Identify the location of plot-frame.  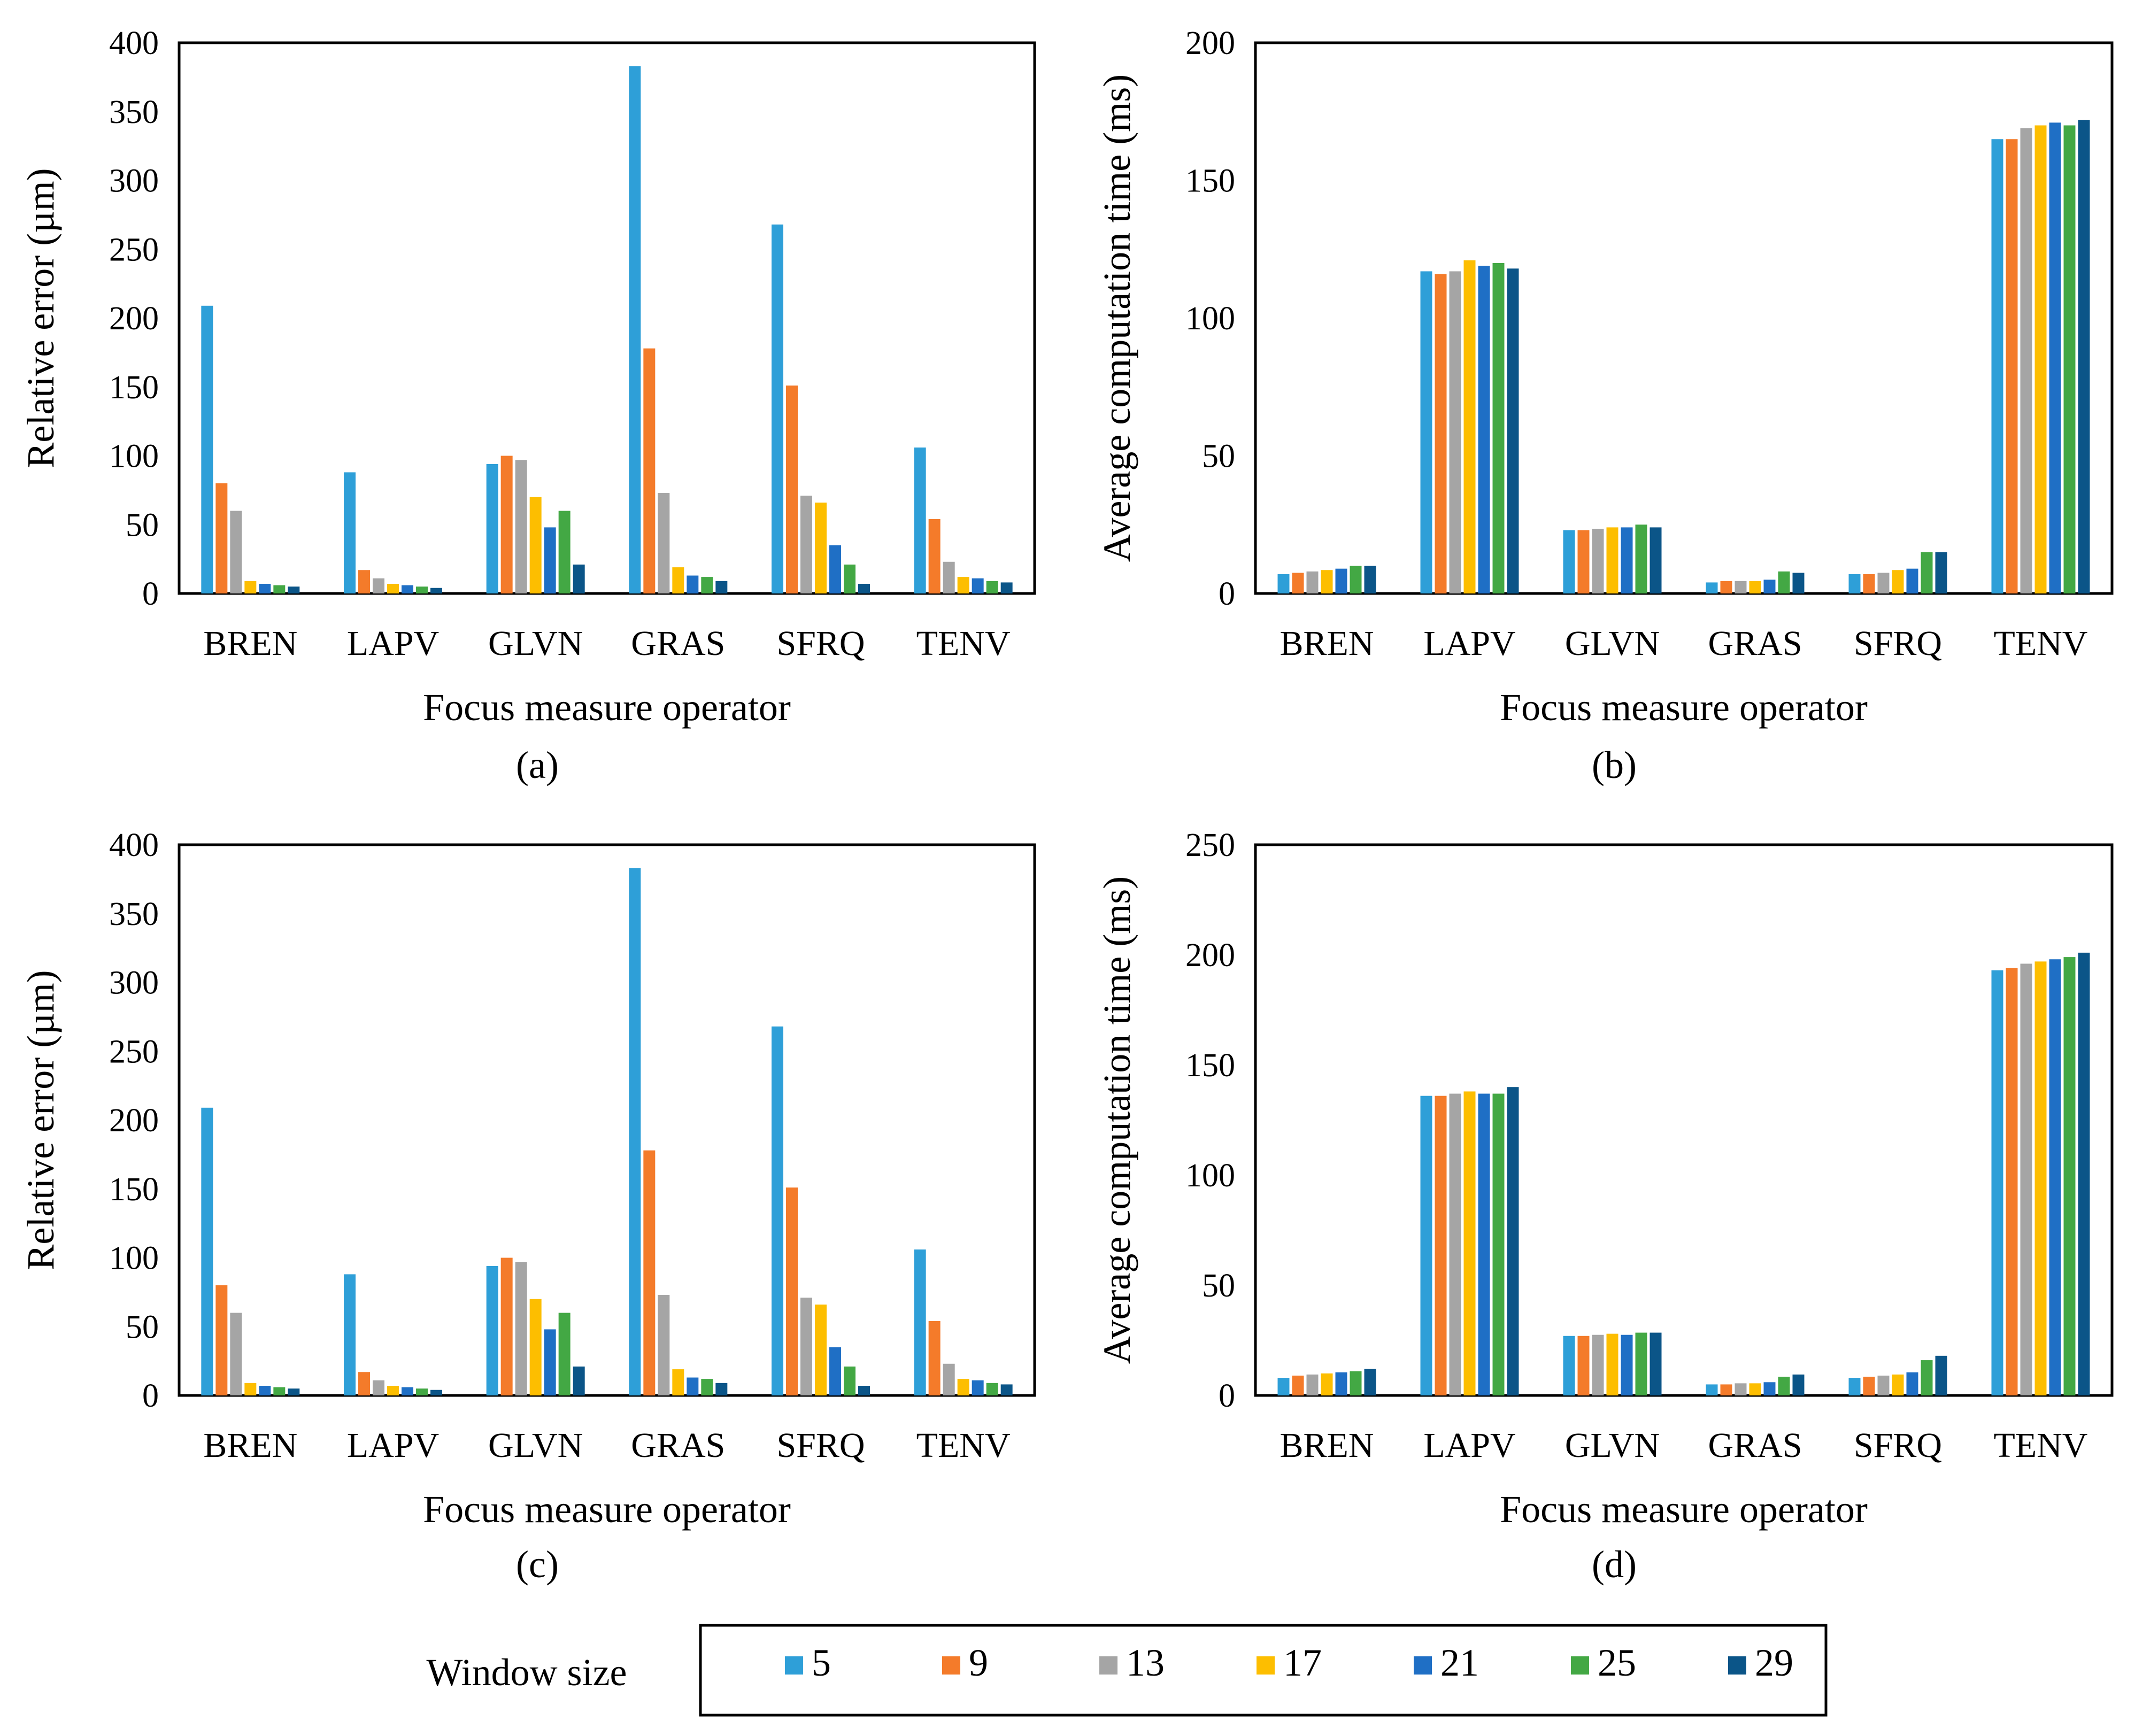
(1684, 1120).